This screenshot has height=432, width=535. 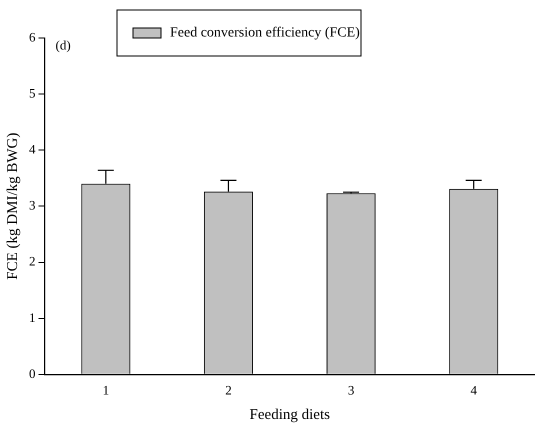 I want to click on y-tick-label: 0, so click(x=32, y=373).